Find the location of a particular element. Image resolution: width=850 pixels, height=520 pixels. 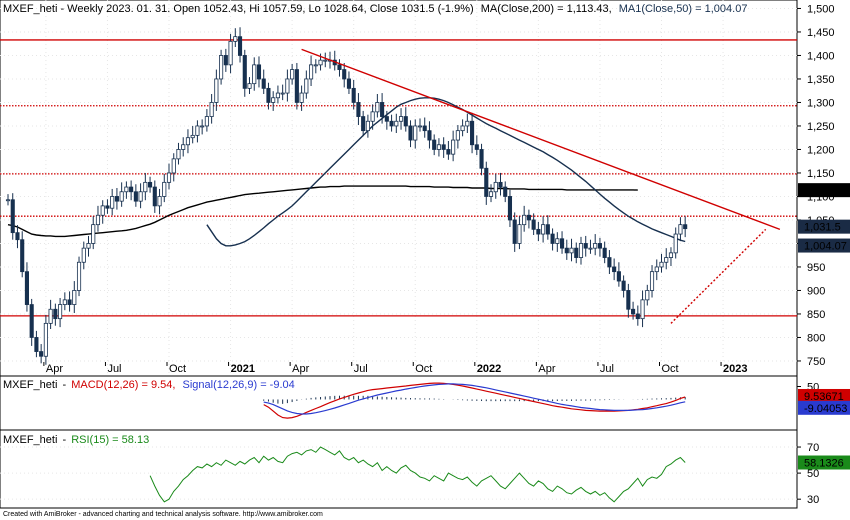

macd-header-macd: MACD(12,26) = 9.54, is located at coordinates (123, 385).